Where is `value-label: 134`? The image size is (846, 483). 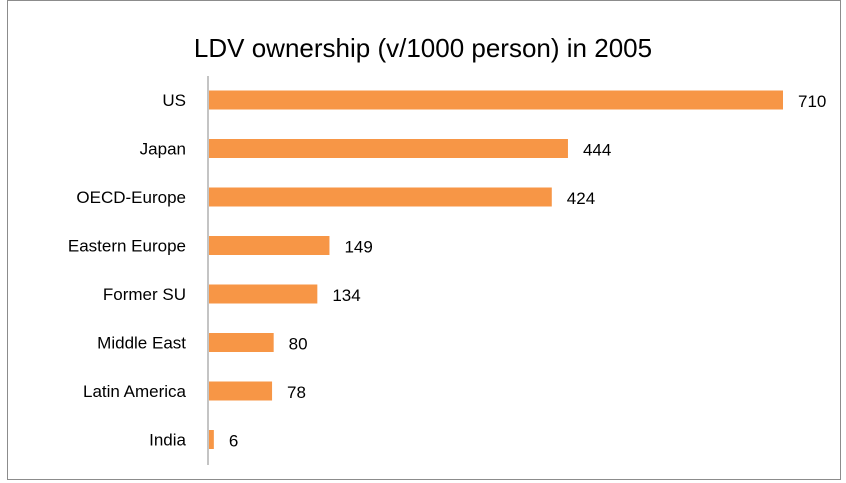 value-label: 134 is located at coordinates (346, 295).